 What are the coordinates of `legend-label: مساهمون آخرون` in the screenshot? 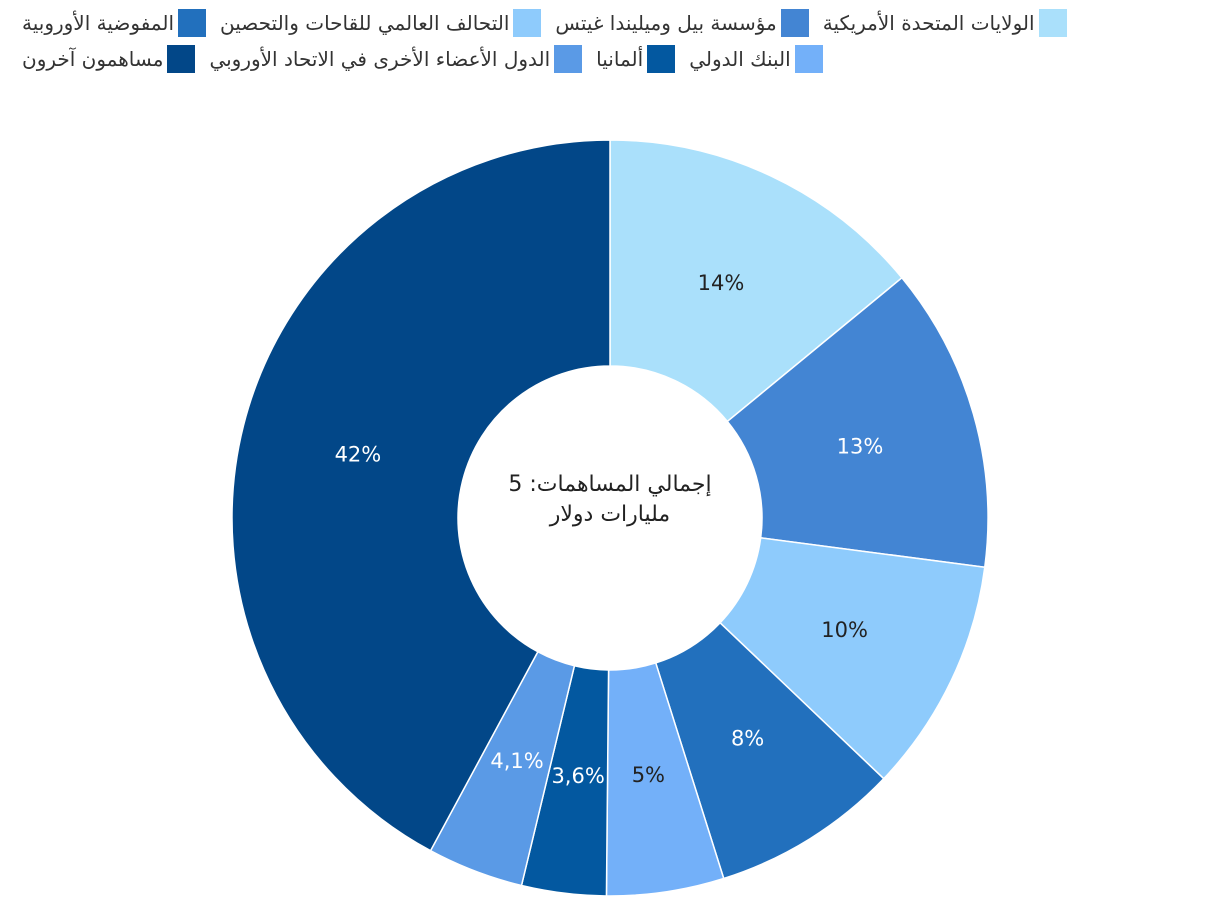 It's located at (93, 59).